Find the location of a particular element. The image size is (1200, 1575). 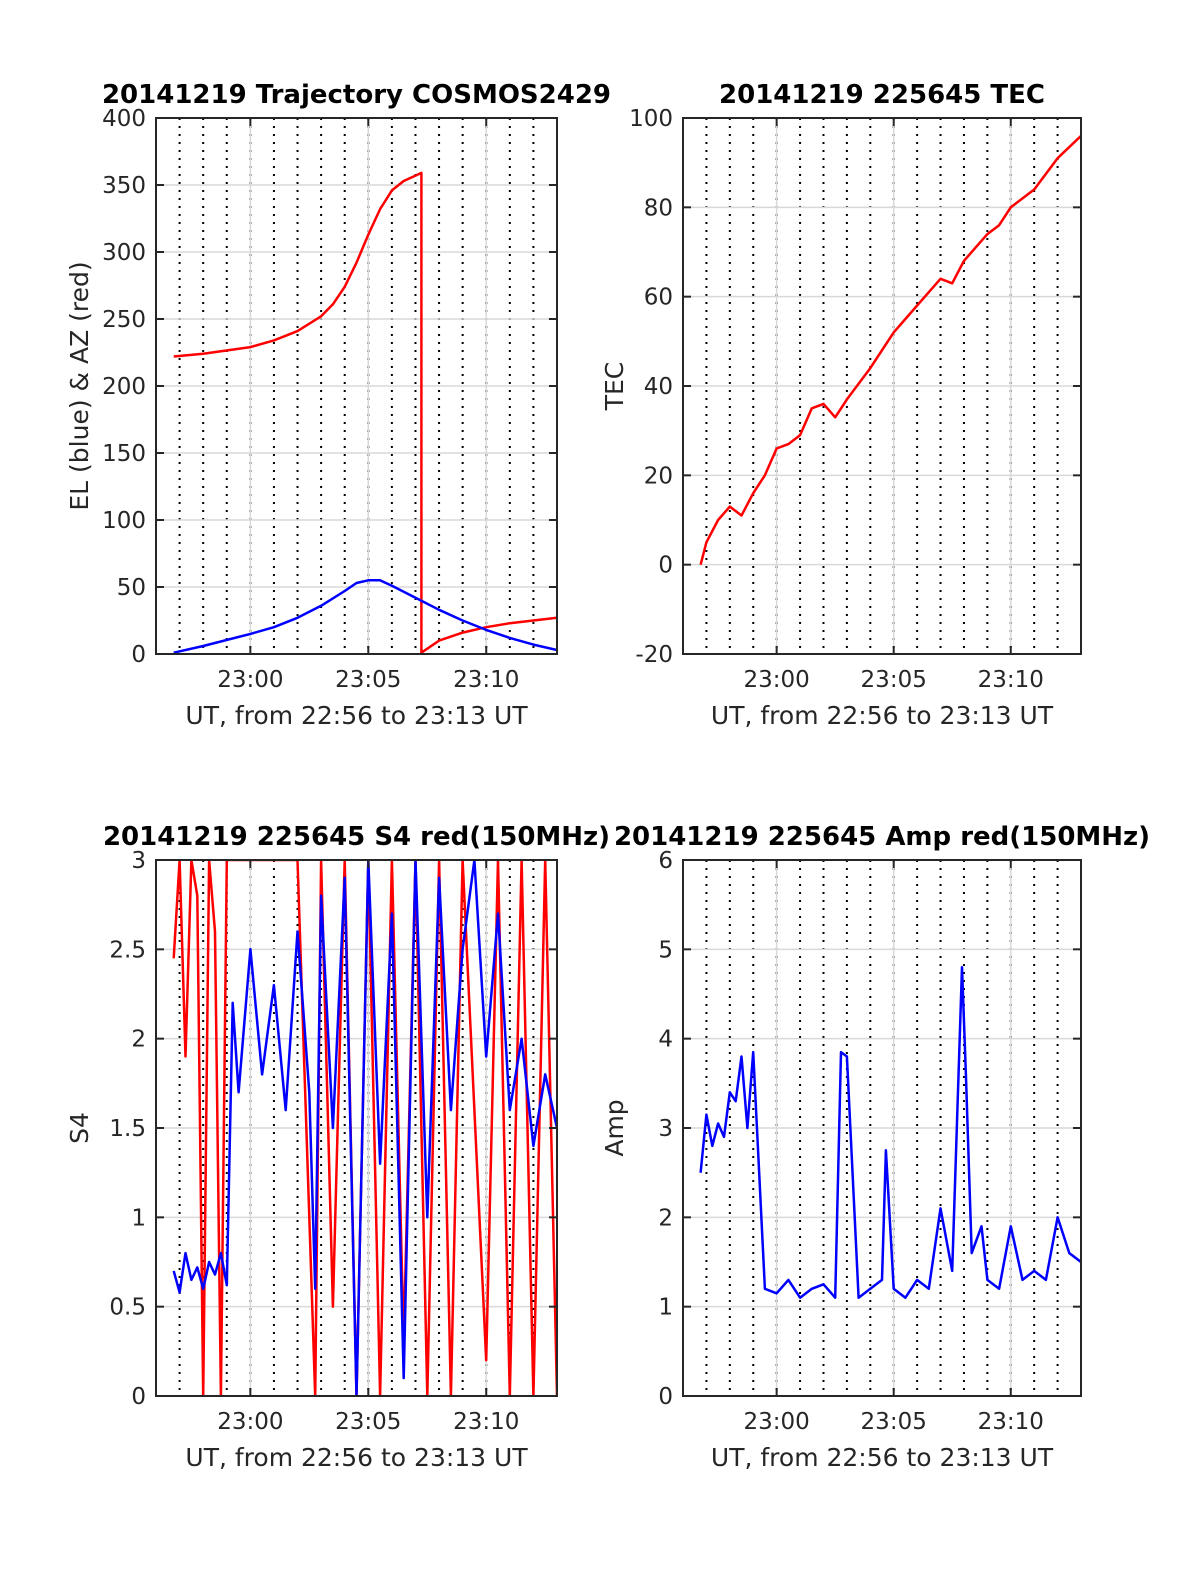

y-tick-label: -20 is located at coordinates (654, 655).